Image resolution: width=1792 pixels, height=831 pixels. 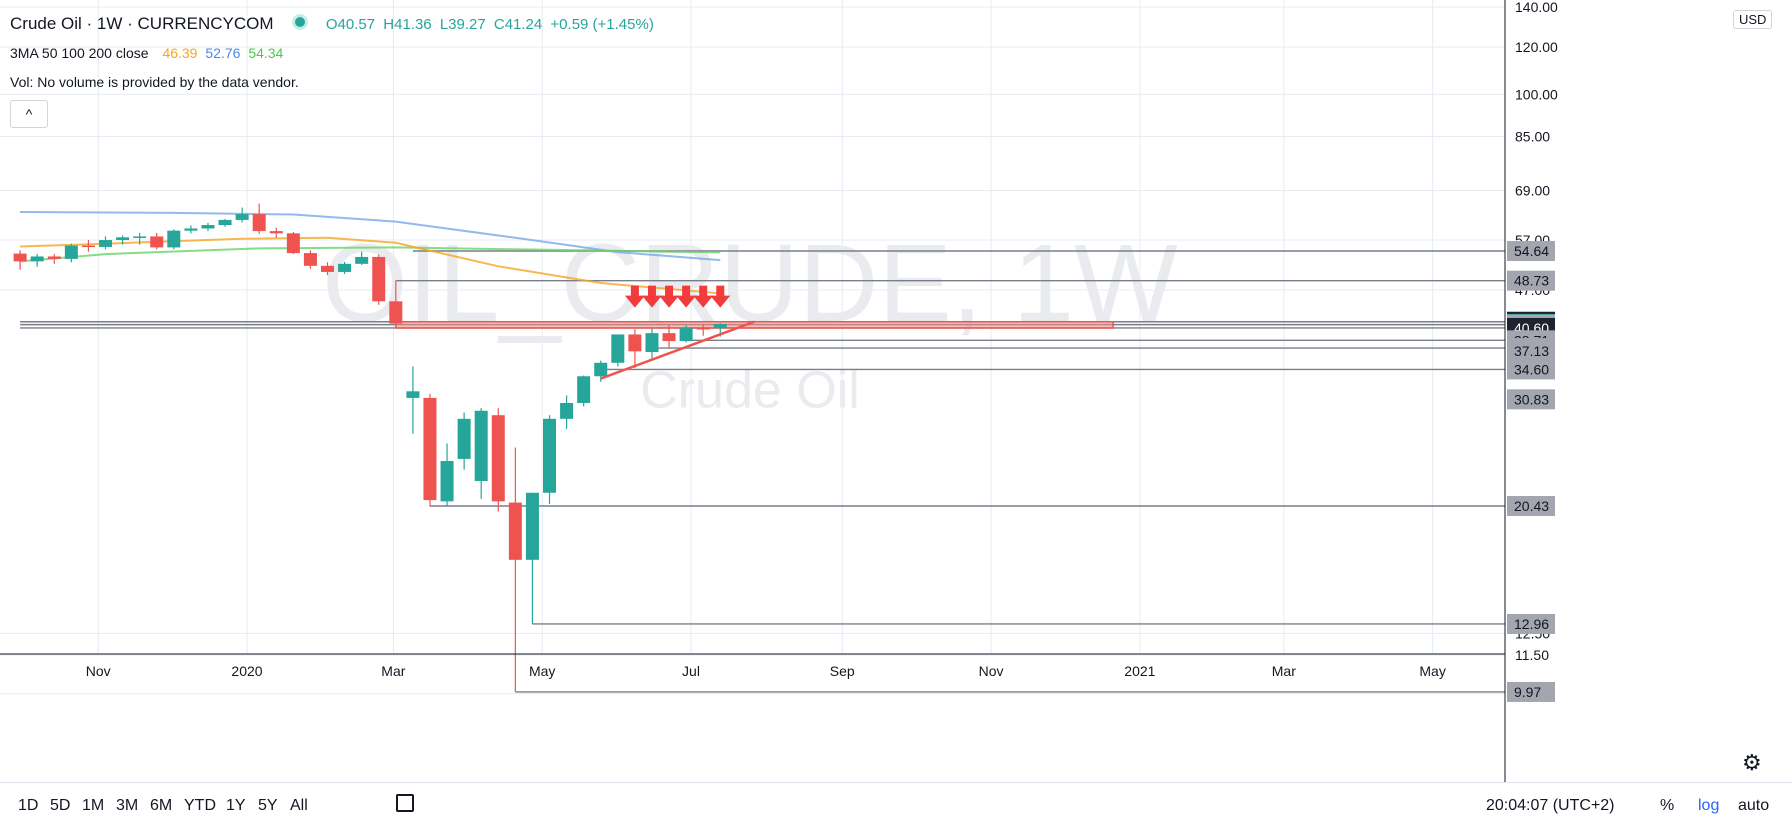 What do you see at coordinates (1532, 655) in the screenshot?
I see `price-tick-label: 11.50` at bounding box center [1532, 655].